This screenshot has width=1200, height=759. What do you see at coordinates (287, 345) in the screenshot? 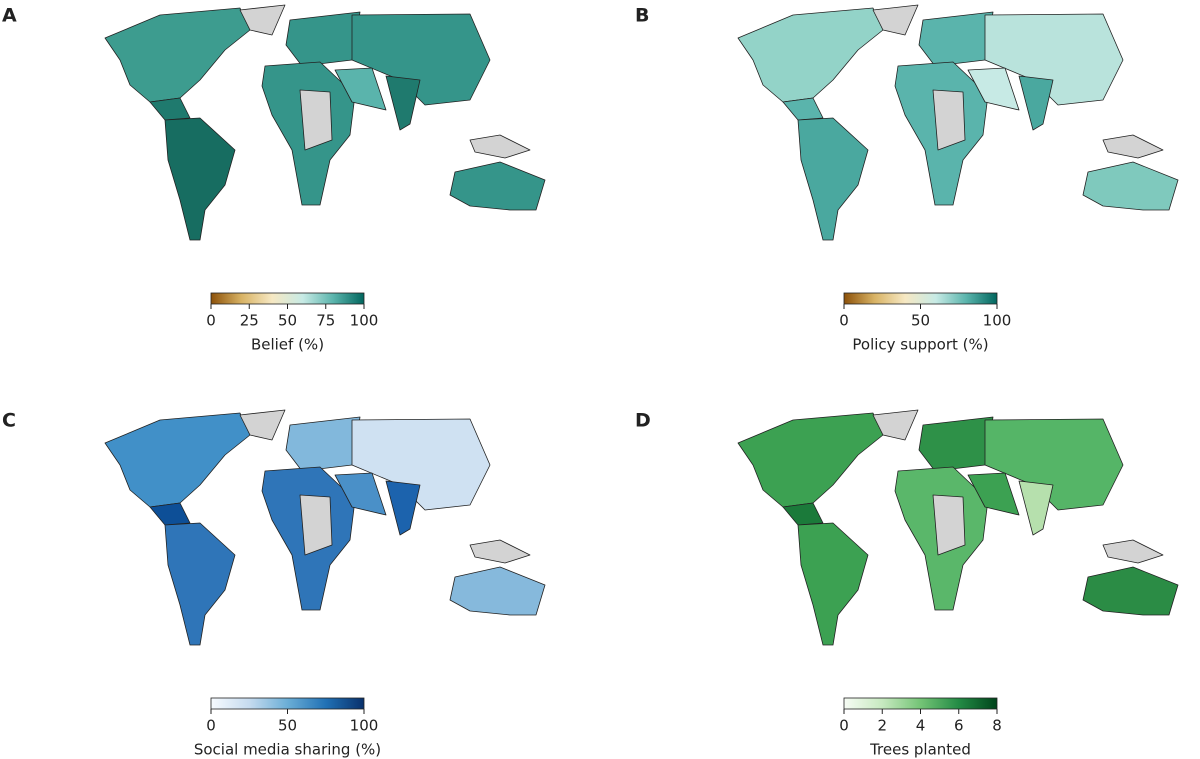
I see `colorbar-label: Belief (%)` at bounding box center [287, 345].